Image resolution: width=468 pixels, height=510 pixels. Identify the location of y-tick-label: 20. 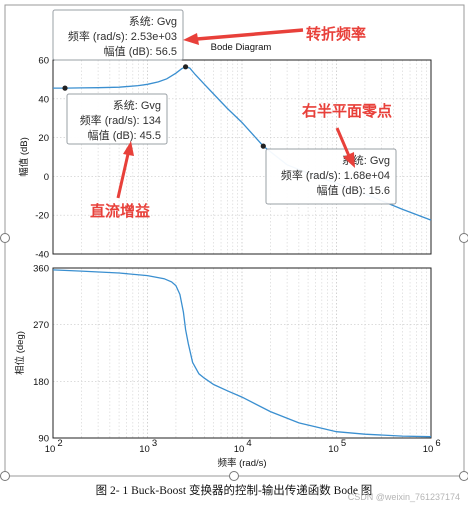
(43, 138).